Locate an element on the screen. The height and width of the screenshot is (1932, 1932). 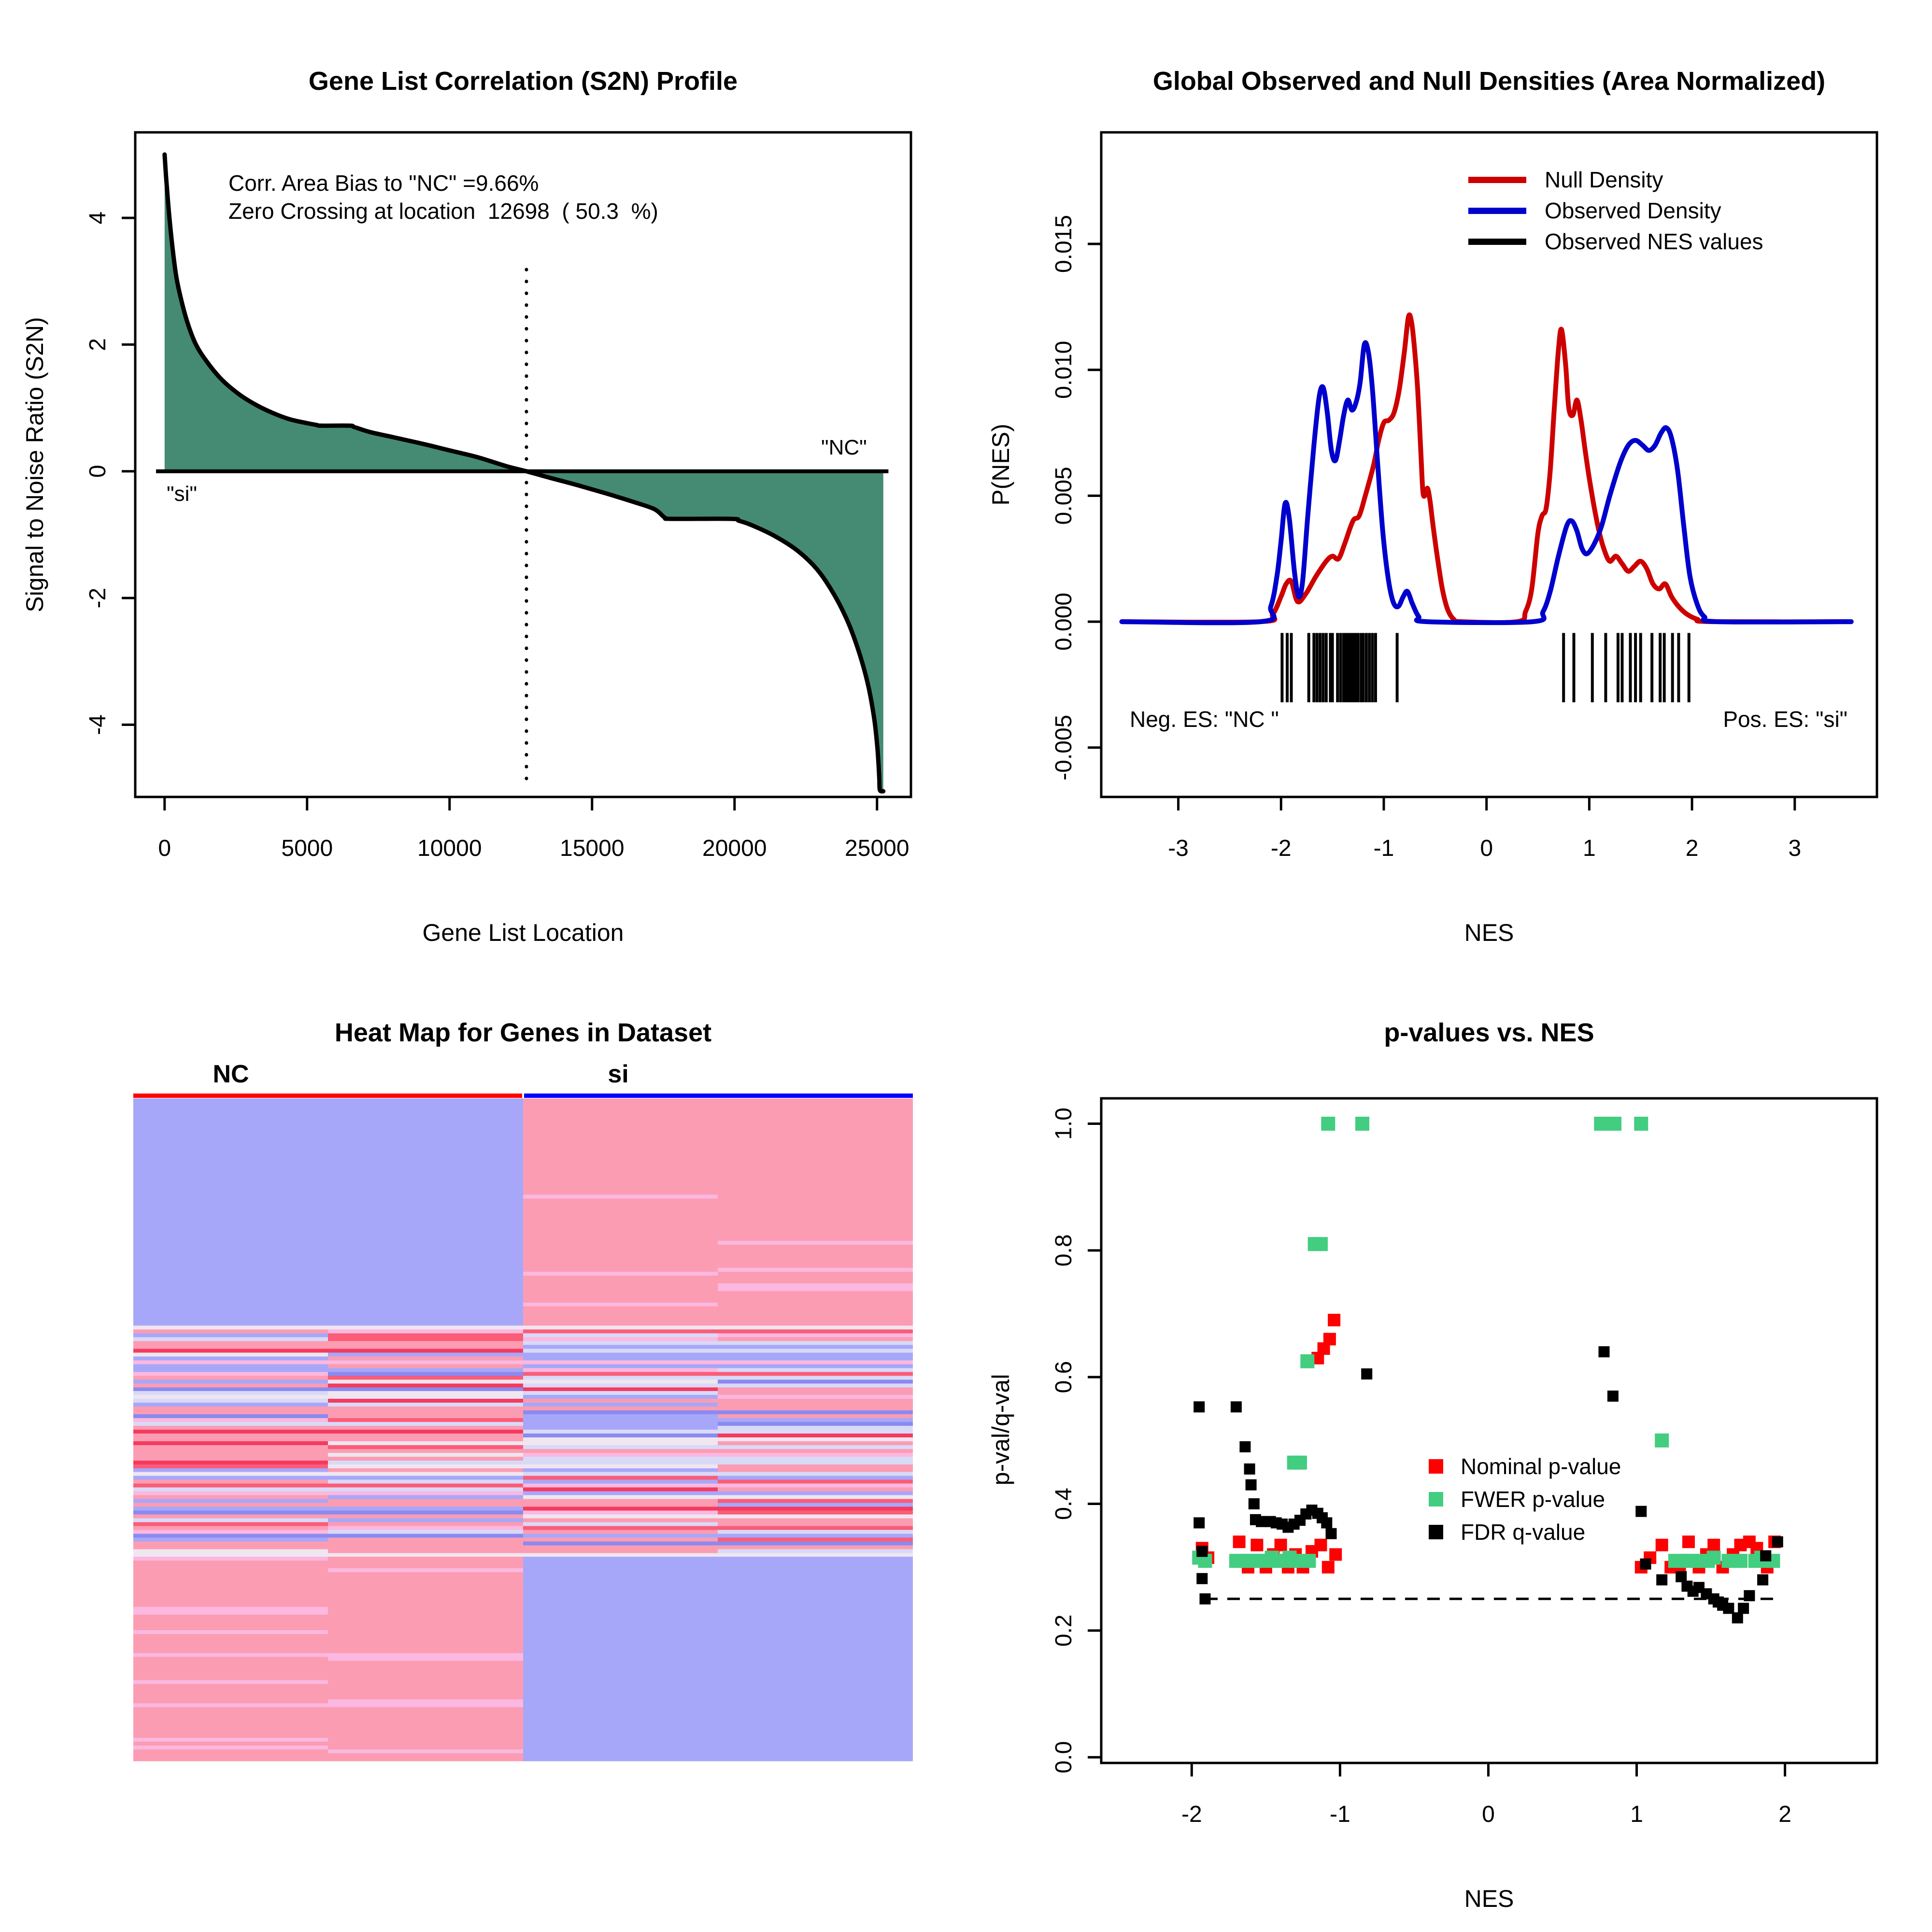
y-tick-label: -2 is located at coordinates (98, 598).